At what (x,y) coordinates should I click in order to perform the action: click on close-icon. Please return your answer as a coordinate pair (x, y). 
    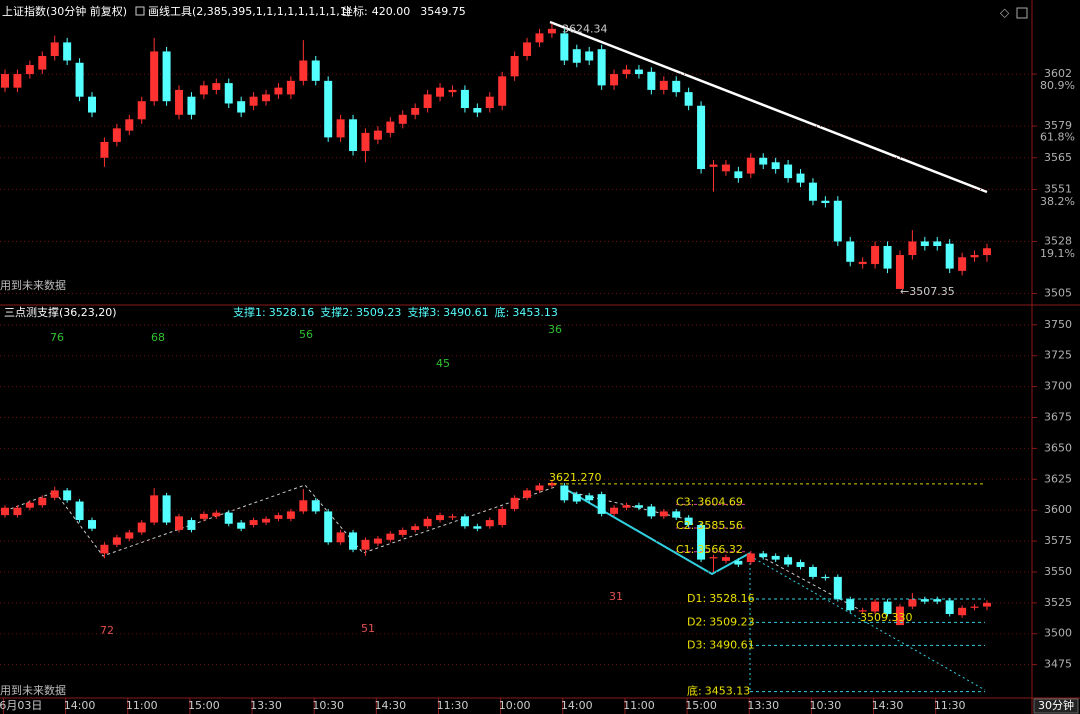
    Looking at the image, I should click on (1022, 13).